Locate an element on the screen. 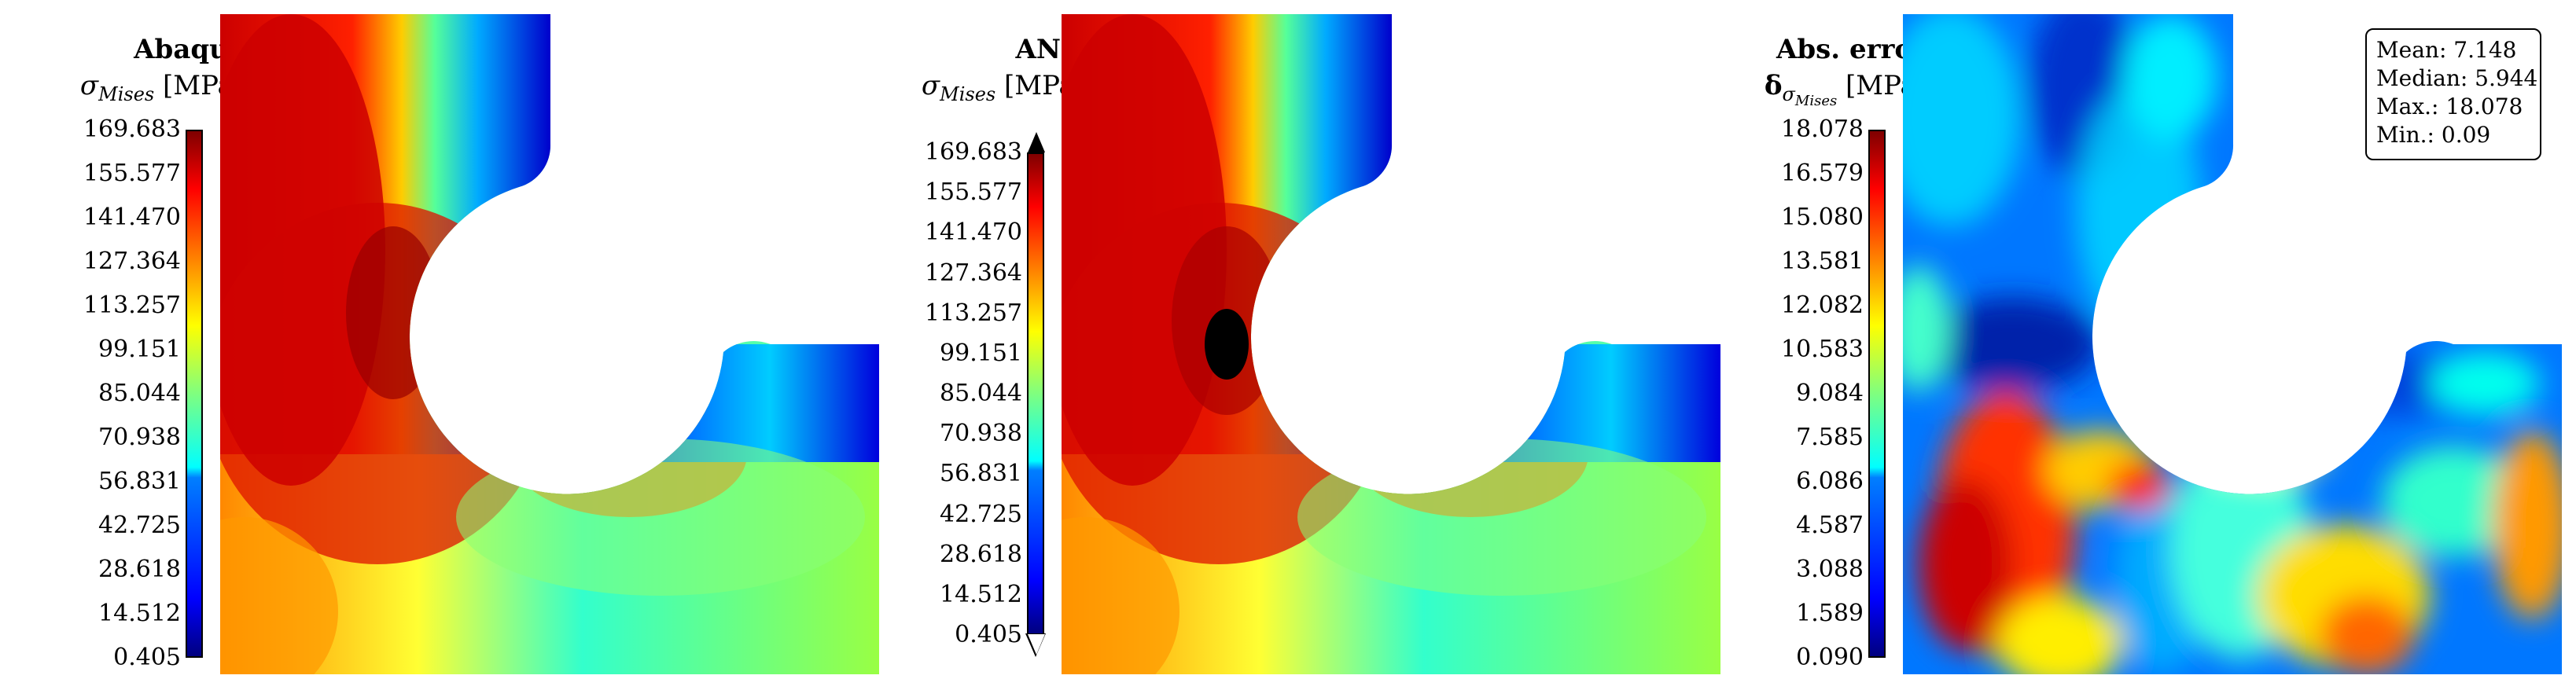 The width and height of the screenshot is (2576, 690). tick-label: 3.088 is located at coordinates (1830, 569).